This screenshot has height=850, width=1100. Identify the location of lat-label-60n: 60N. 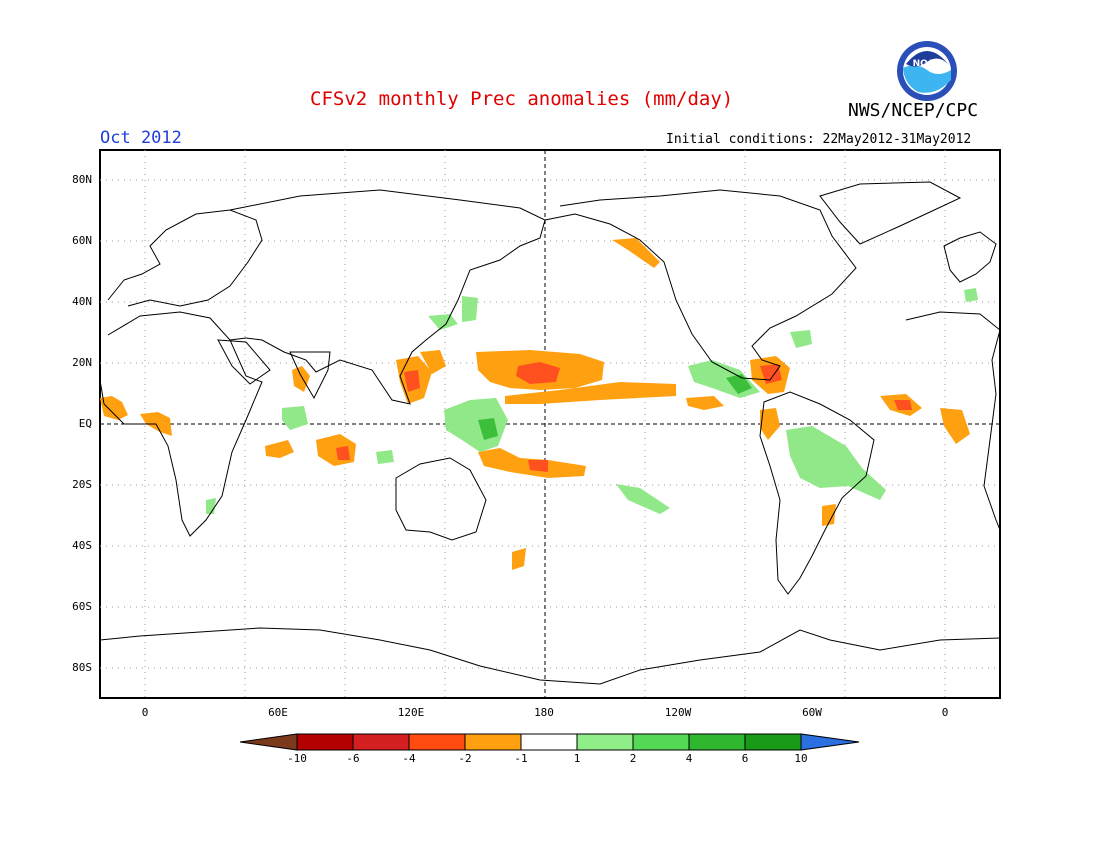
(82, 240).